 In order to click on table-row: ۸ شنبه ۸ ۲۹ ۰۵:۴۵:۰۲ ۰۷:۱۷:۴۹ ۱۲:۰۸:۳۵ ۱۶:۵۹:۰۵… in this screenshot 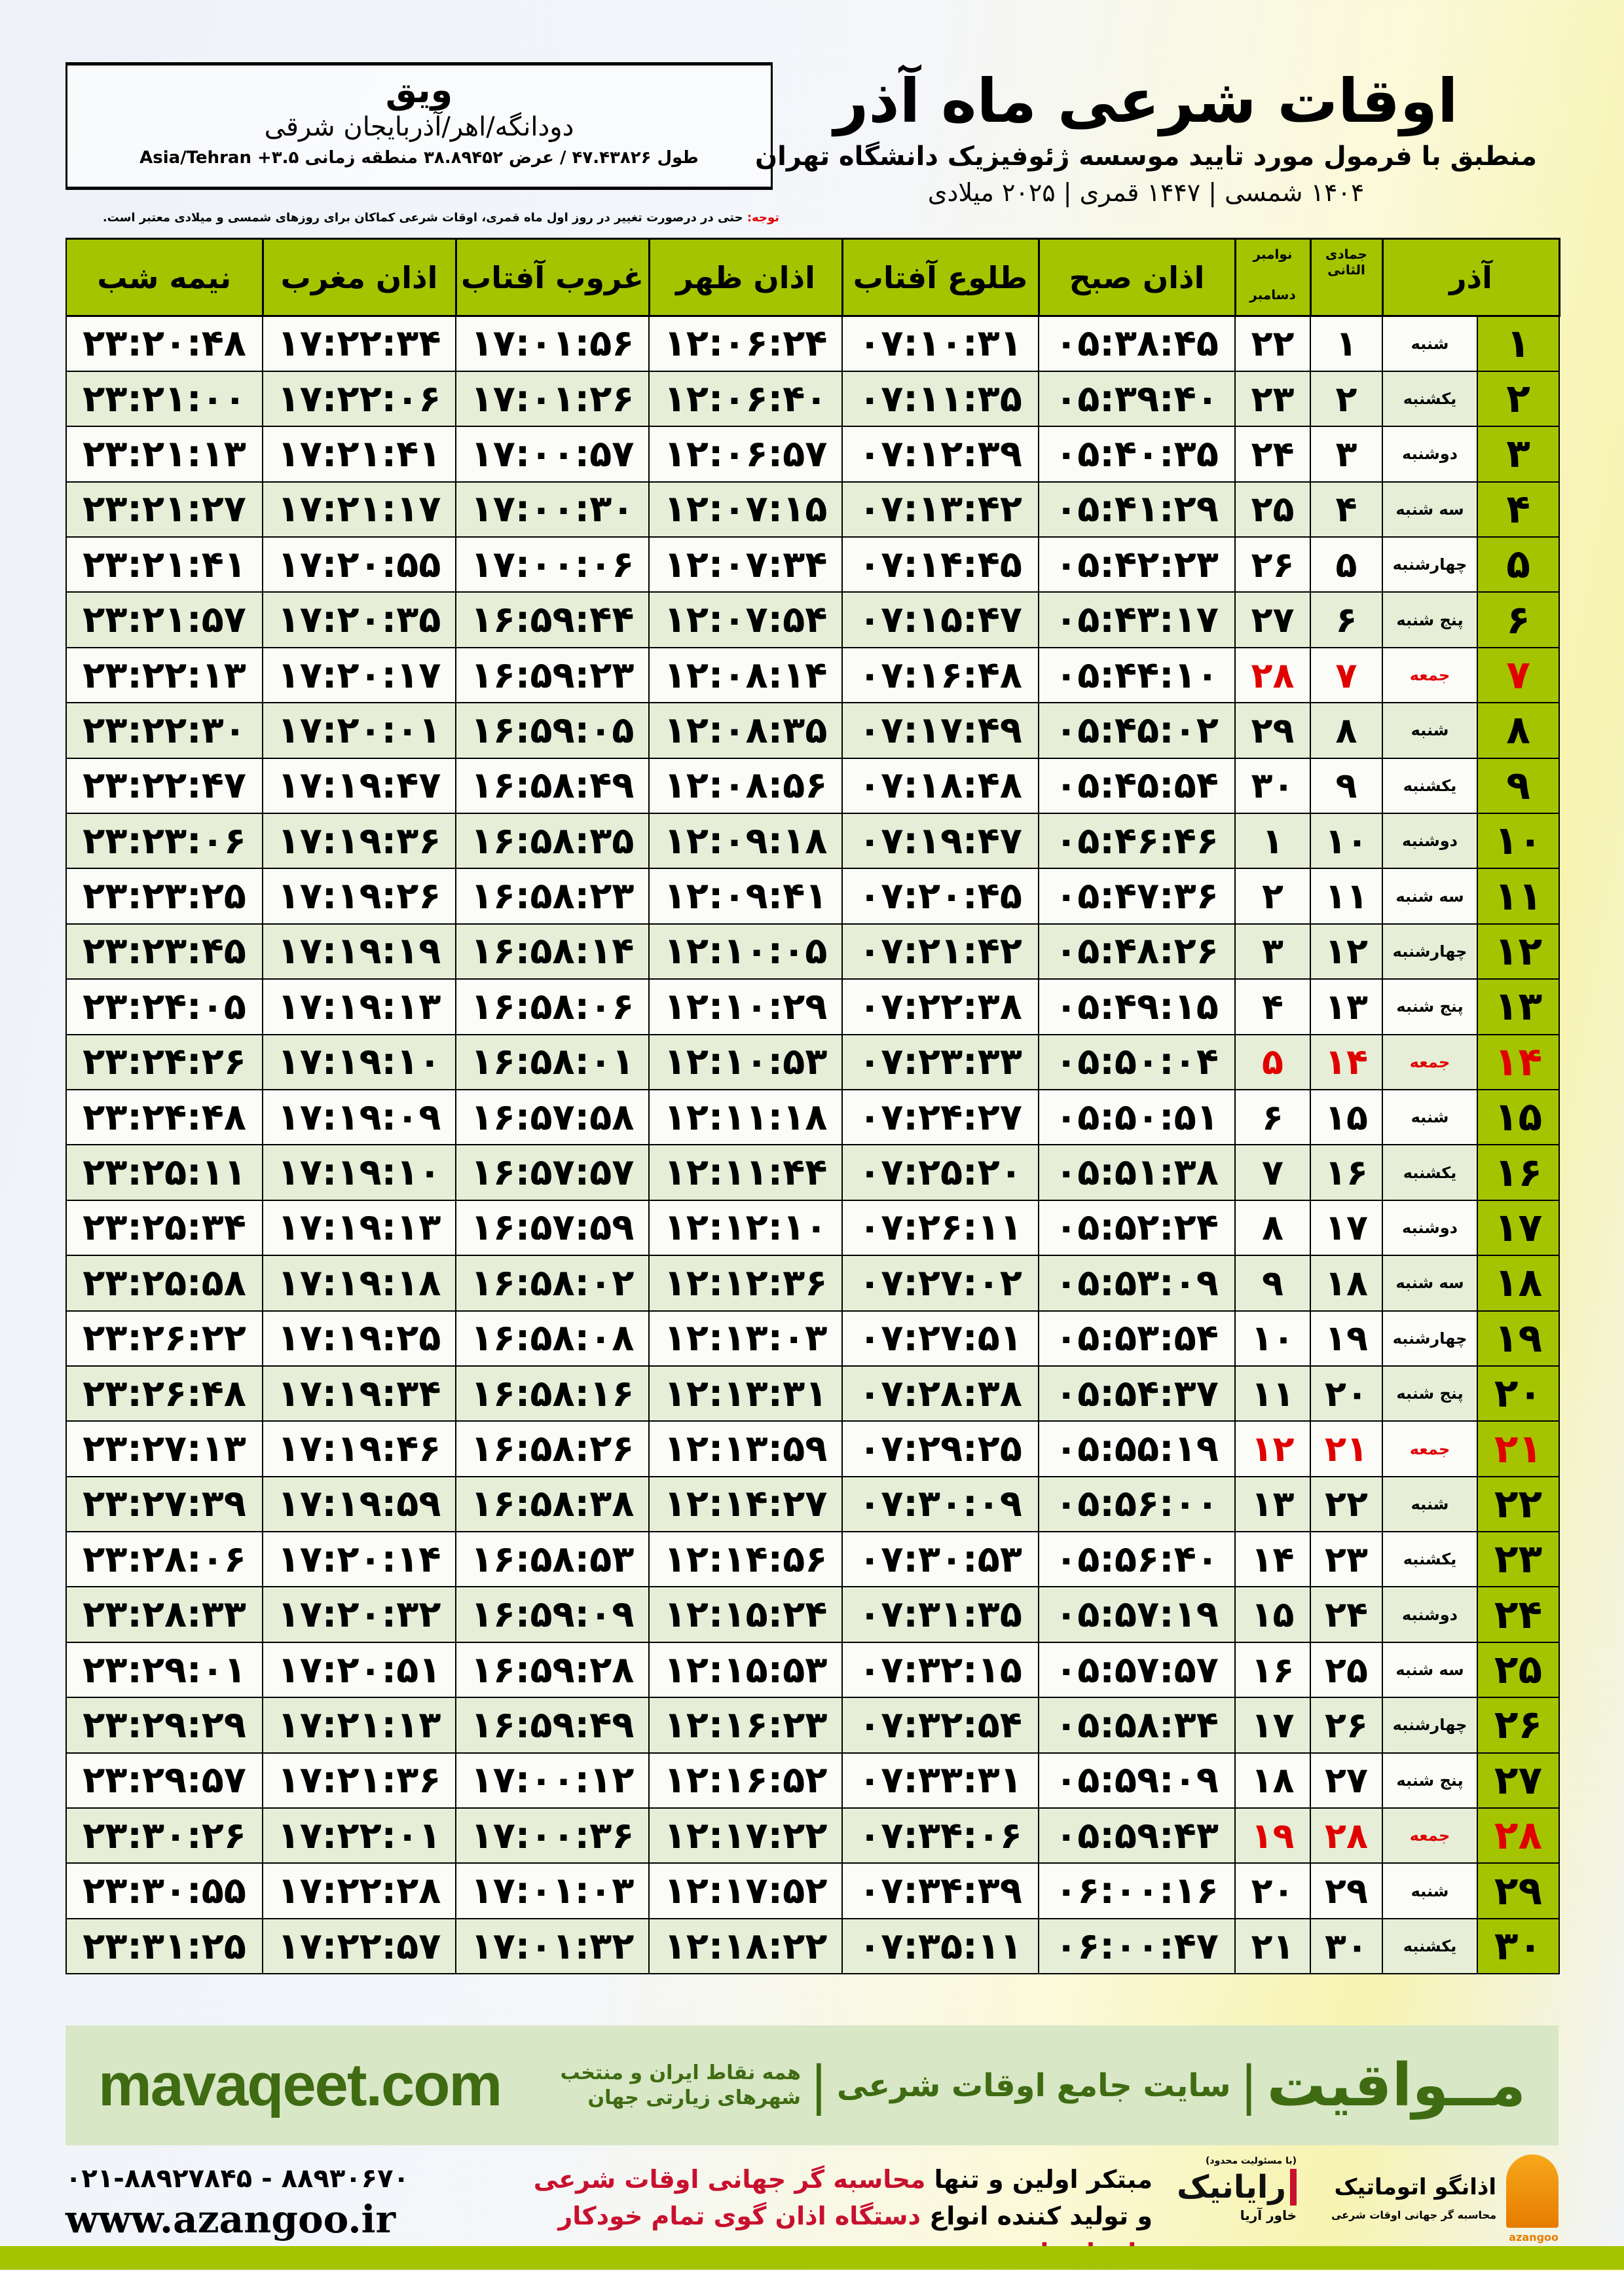, I will do `click(812, 730)`.